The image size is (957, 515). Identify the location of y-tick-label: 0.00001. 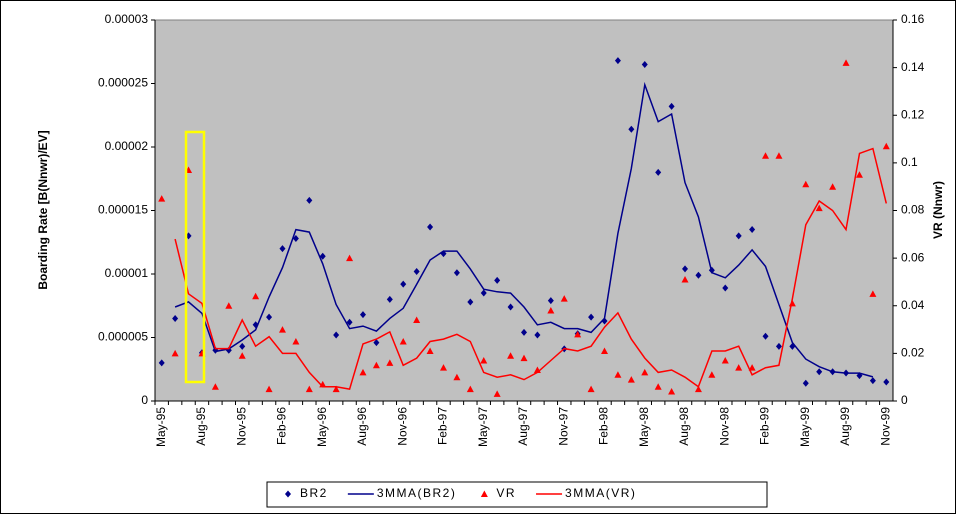
(127, 273).